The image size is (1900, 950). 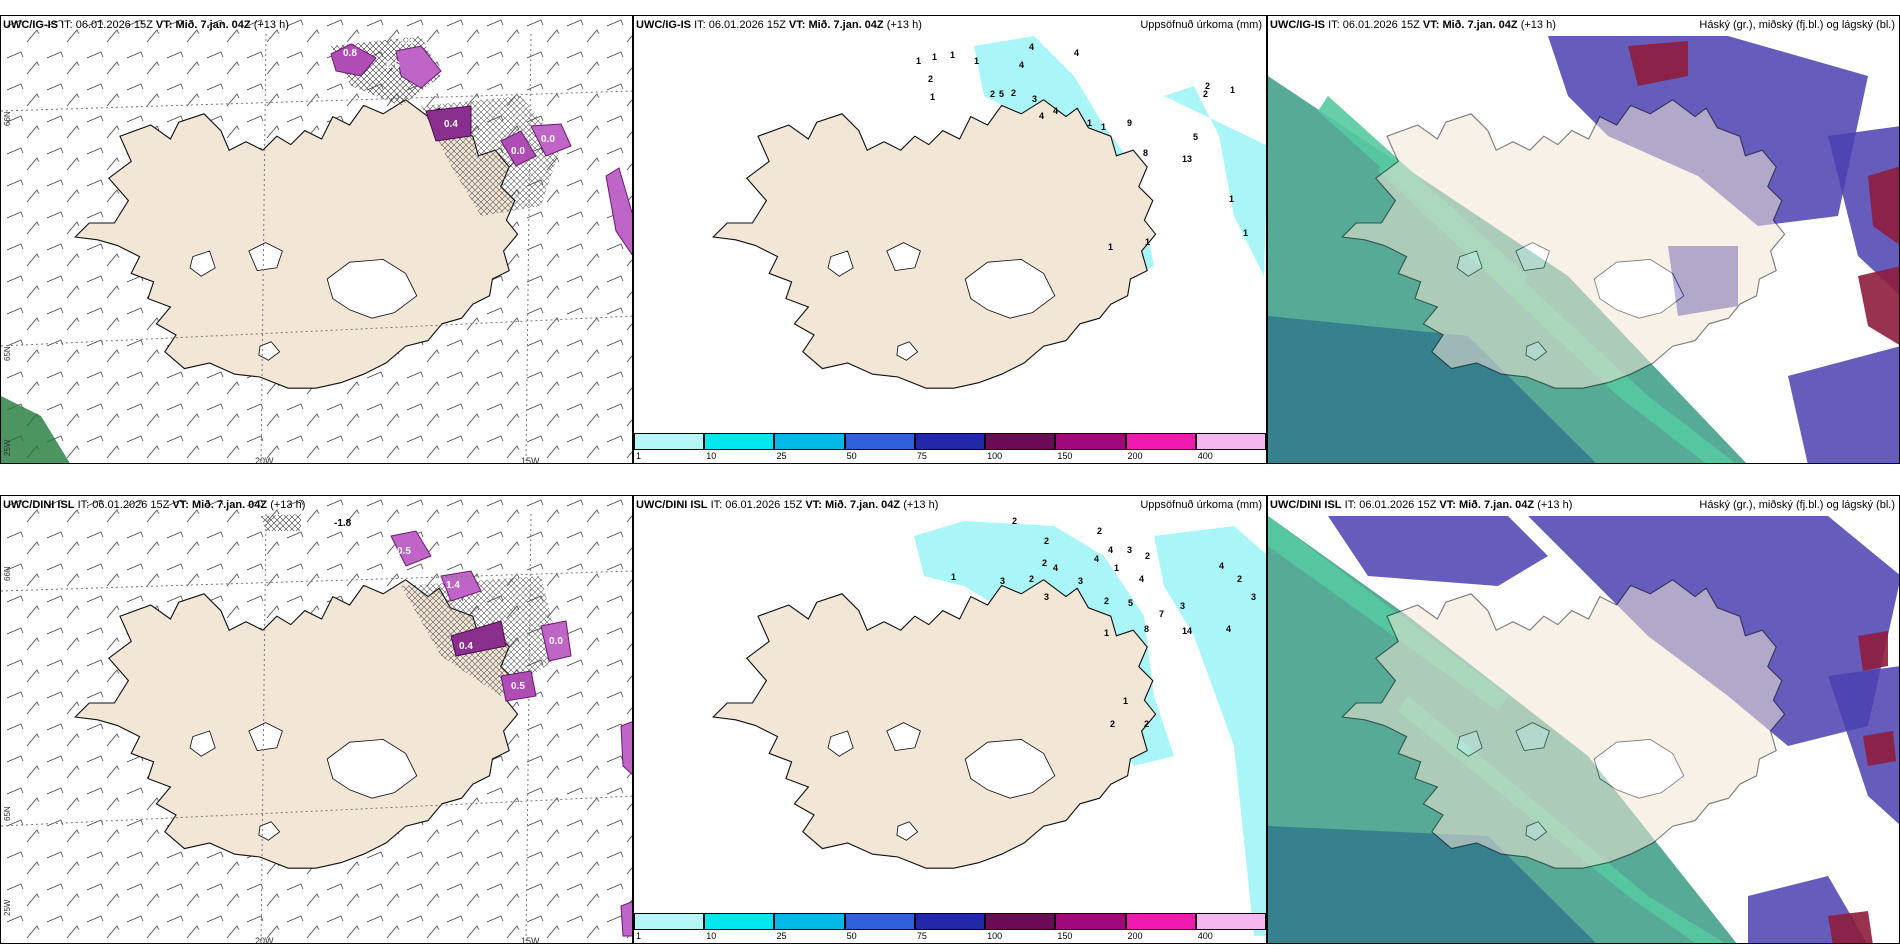 I want to click on legend-label: 1, so click(x=639, y=936).